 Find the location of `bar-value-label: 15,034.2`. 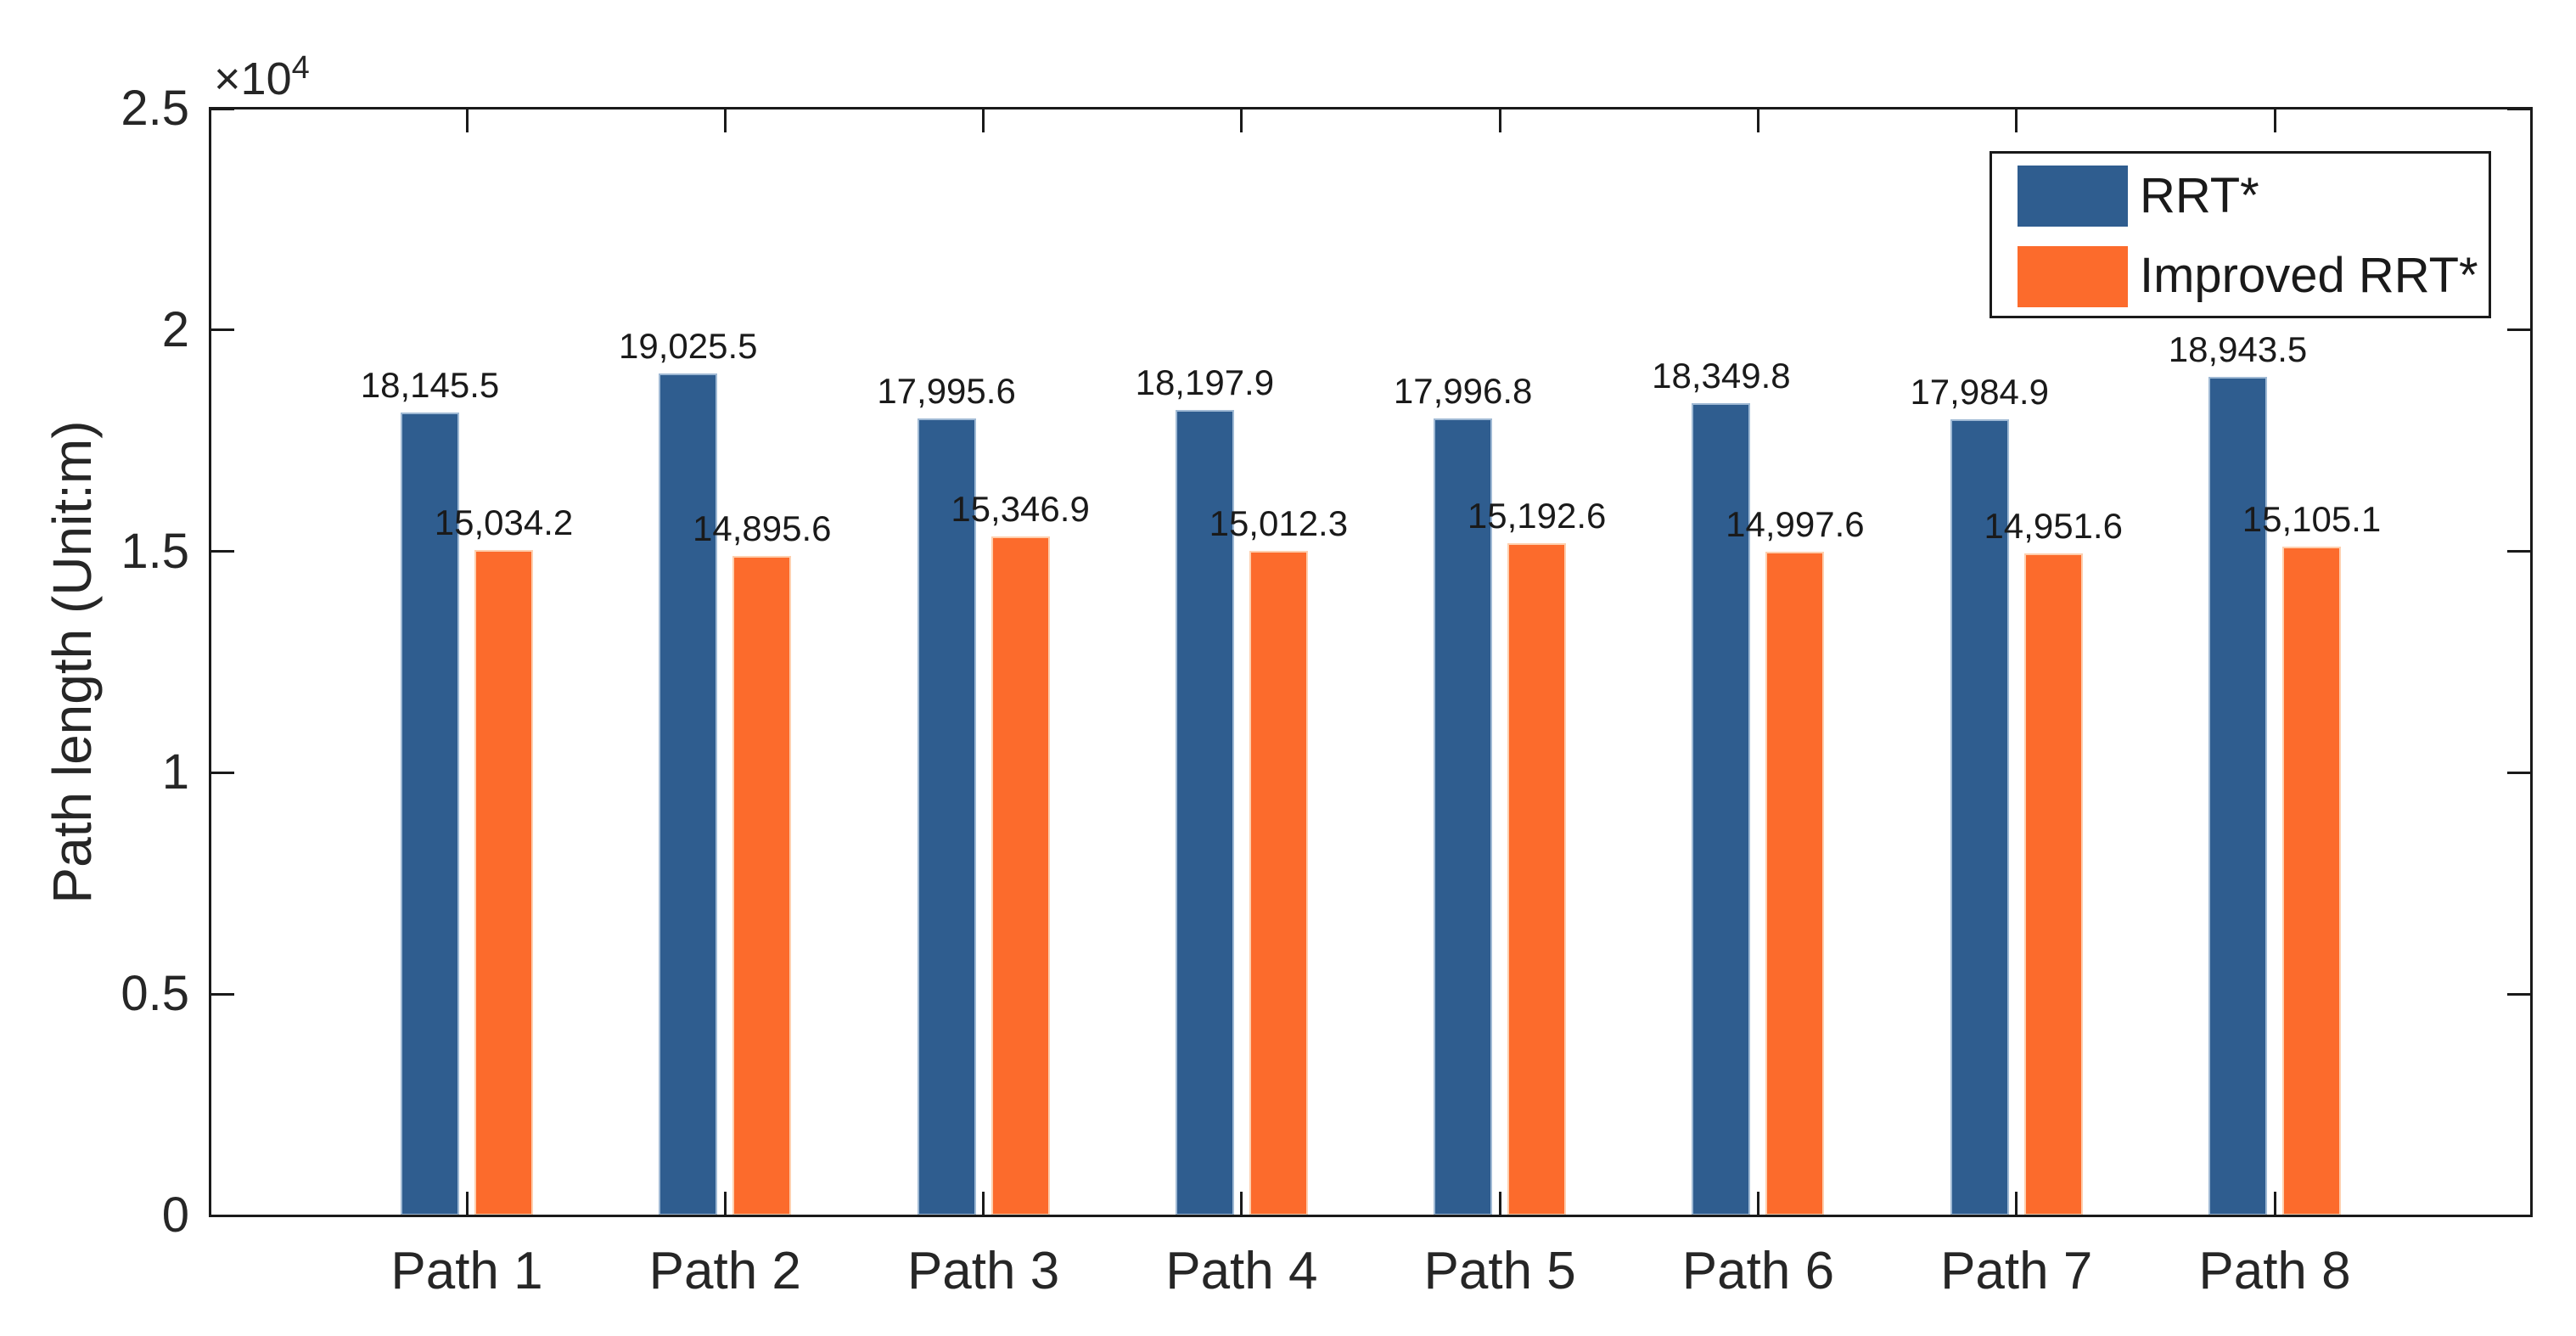

bar-value-label: 15,034.2 is located at coordinates (504, 522).